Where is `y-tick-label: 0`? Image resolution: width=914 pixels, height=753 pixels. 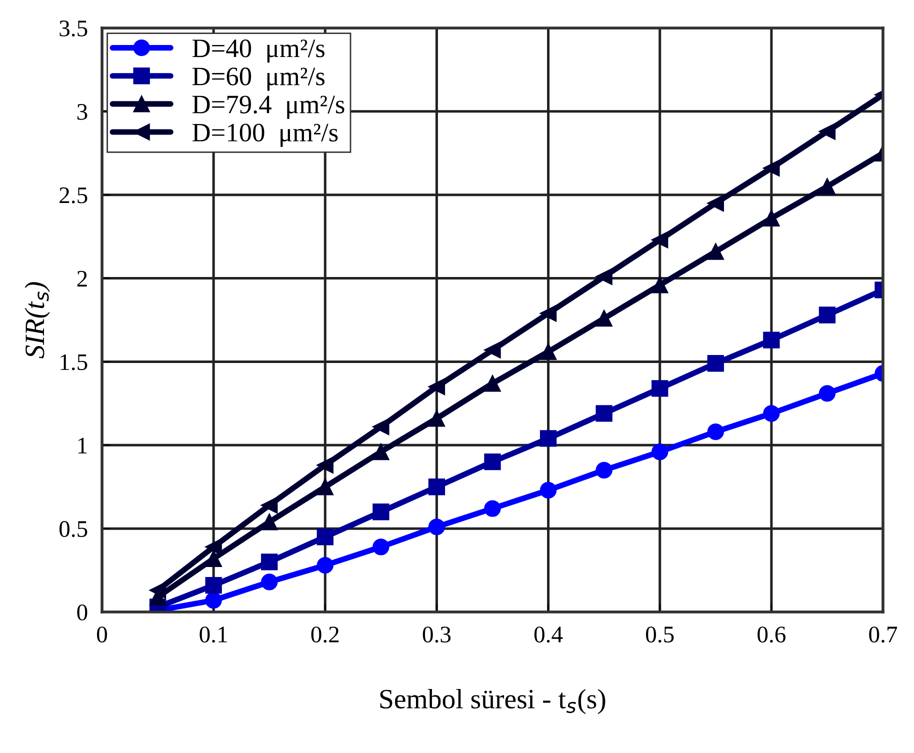 y-tick-label: 0 is located at coordinates (82, 612).